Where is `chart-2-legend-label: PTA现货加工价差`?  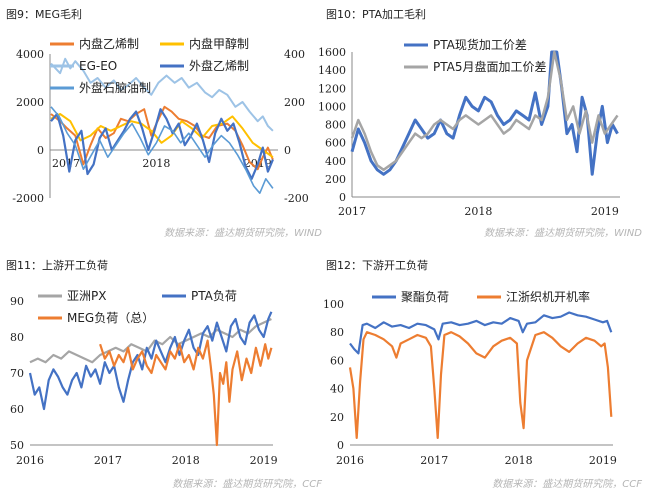
chart-2-legend-label: PTA现货加工价差 is located at coordinates (480, 44).